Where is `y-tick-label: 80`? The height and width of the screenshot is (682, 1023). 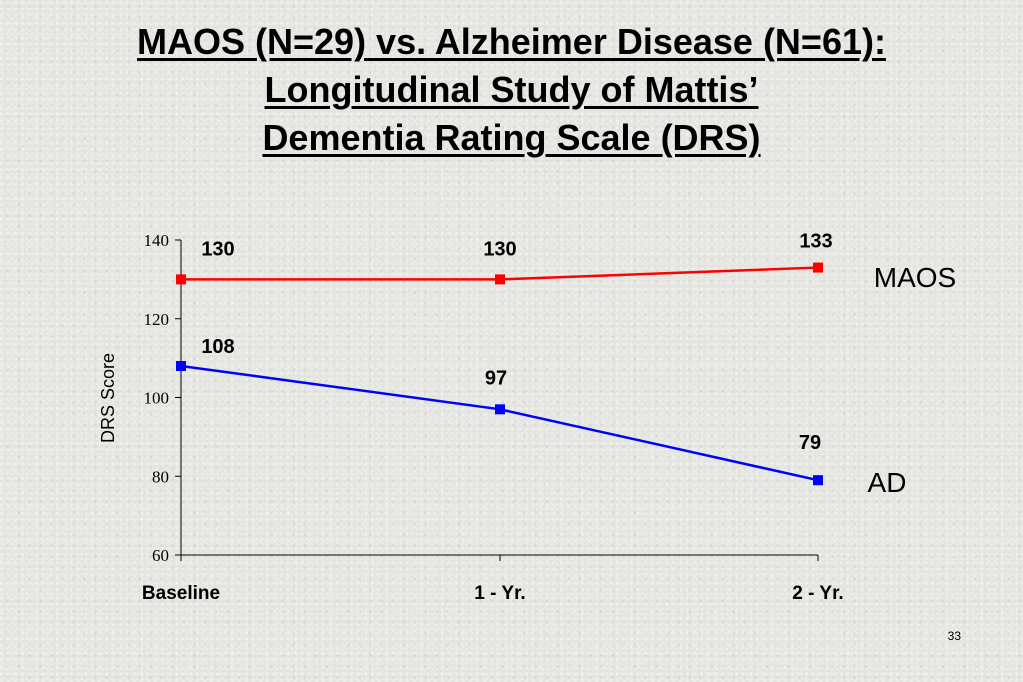 y-tick-label: 80 is located at coordinates (160, 476).